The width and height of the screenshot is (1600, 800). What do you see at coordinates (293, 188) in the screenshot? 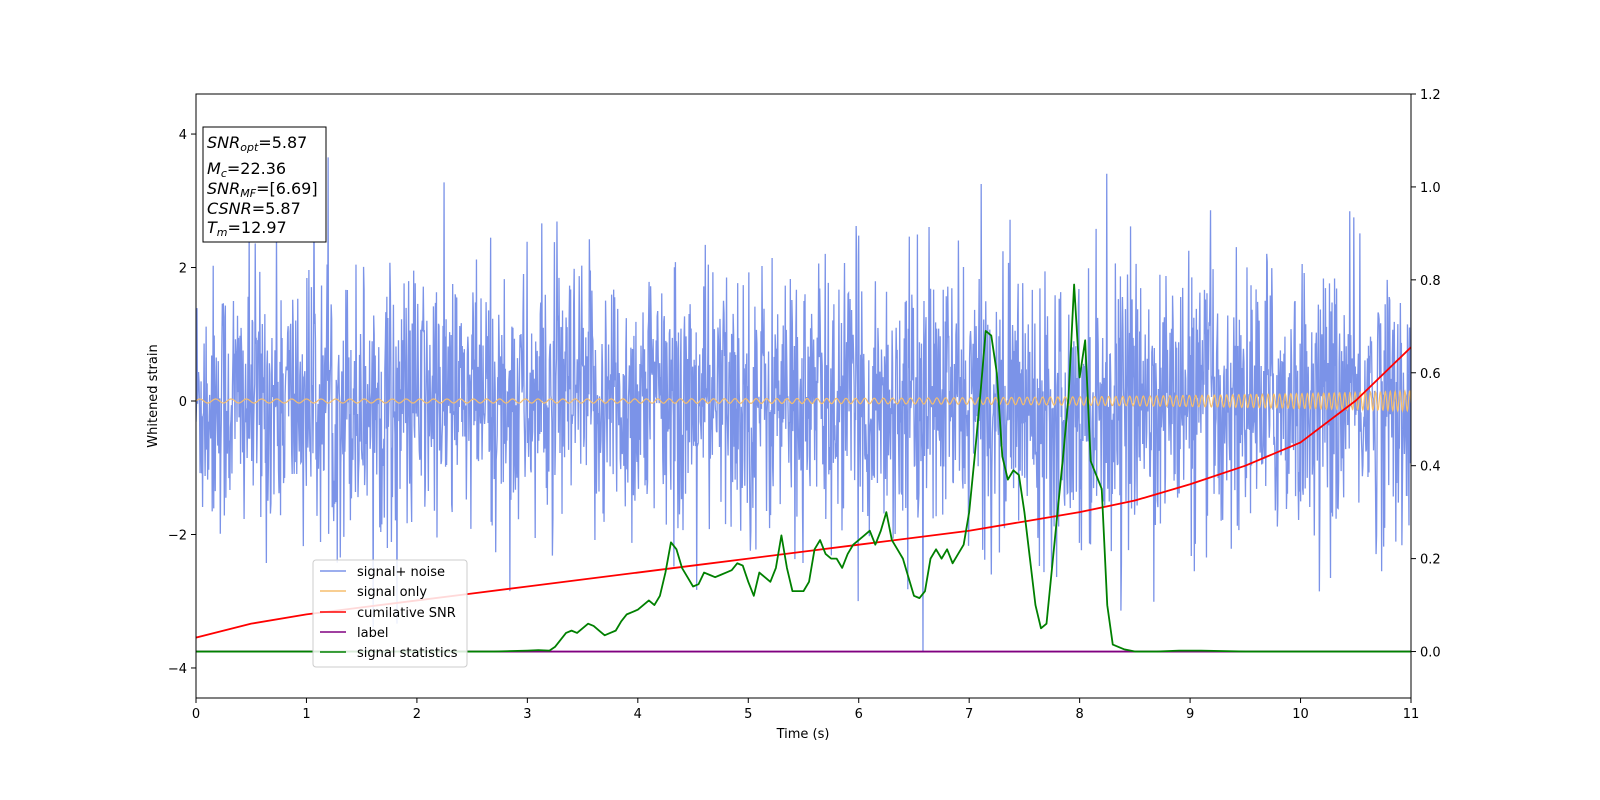
I see `info-snr-mf-value: [6.69]` at bounding box center [293, 188].